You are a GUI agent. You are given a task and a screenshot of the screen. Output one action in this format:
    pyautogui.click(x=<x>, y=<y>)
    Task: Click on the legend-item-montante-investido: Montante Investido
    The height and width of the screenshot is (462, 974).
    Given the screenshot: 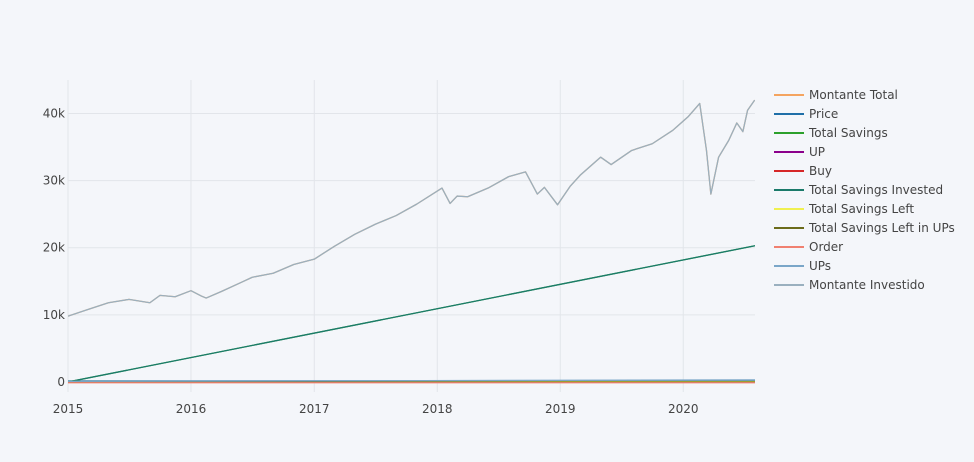 What is the action you would take?
    pyautogui.click(x=849, y=285)
    